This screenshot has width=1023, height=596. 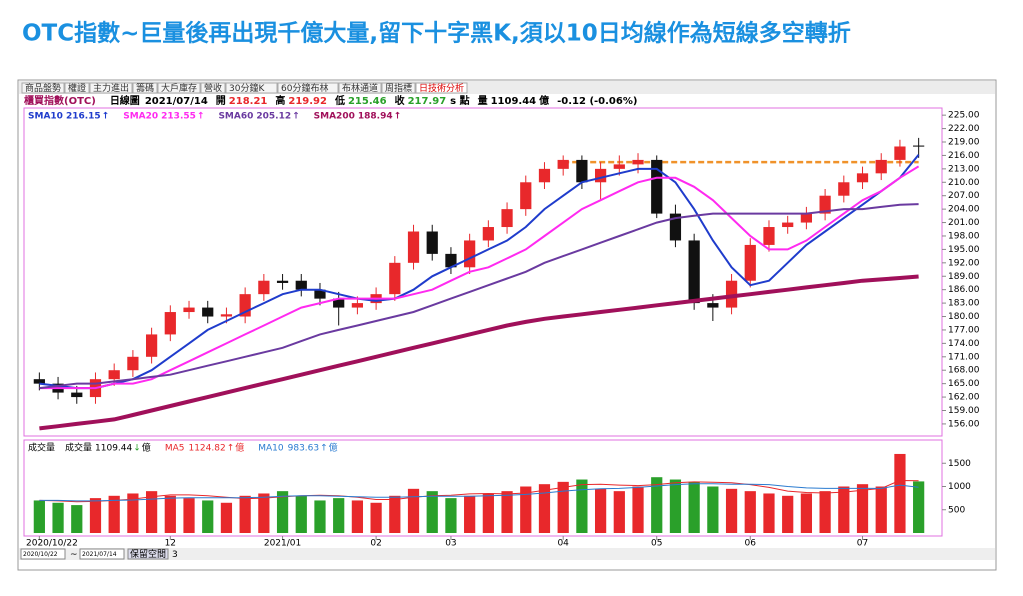 I want to click on info-text: 日線圖, so click(x=125, y=100).